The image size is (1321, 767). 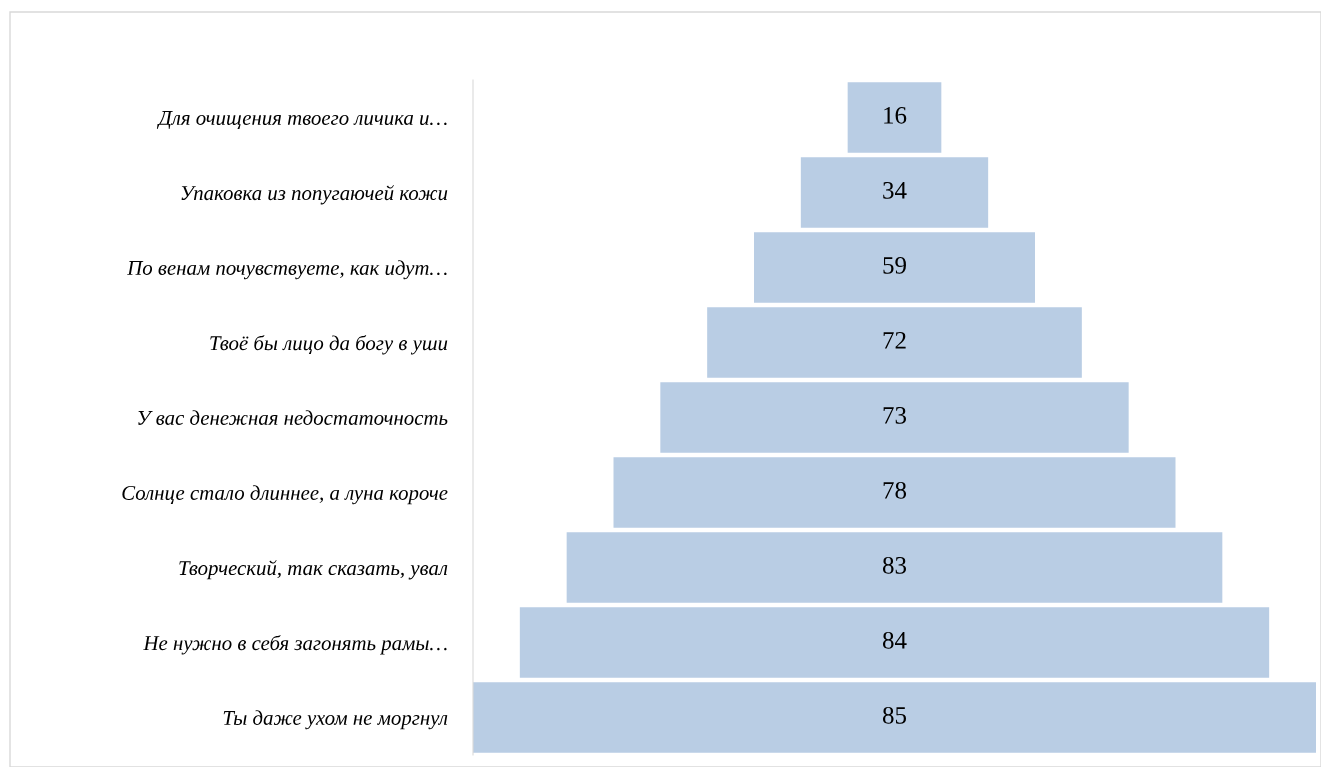 What do you see at coordinates (894, 715) in the screenshot?
I see `data-label: 85` at bounding box center [894, 715].